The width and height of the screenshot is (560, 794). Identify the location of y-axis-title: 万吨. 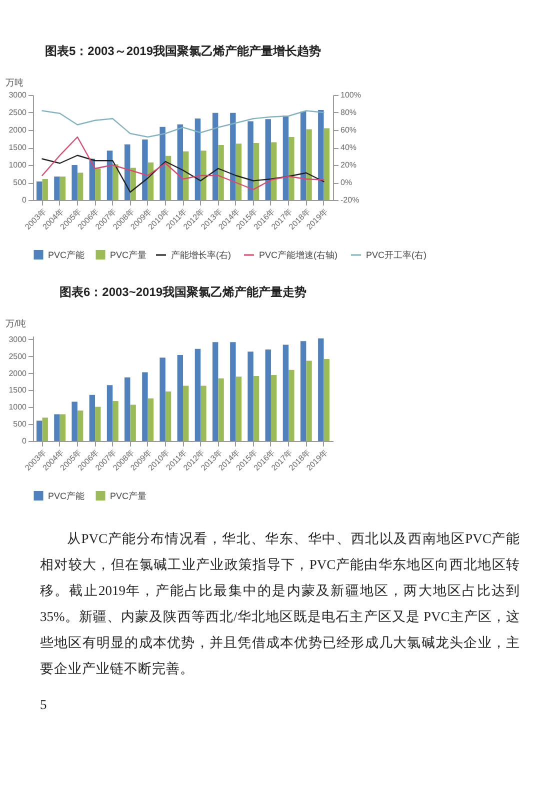
(15, 83).